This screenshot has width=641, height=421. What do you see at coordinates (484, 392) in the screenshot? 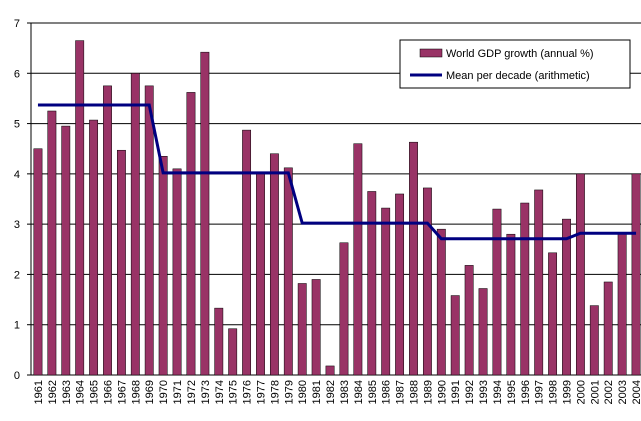
I see `x-tick-label: 1993` at bounding box center [484, 392].